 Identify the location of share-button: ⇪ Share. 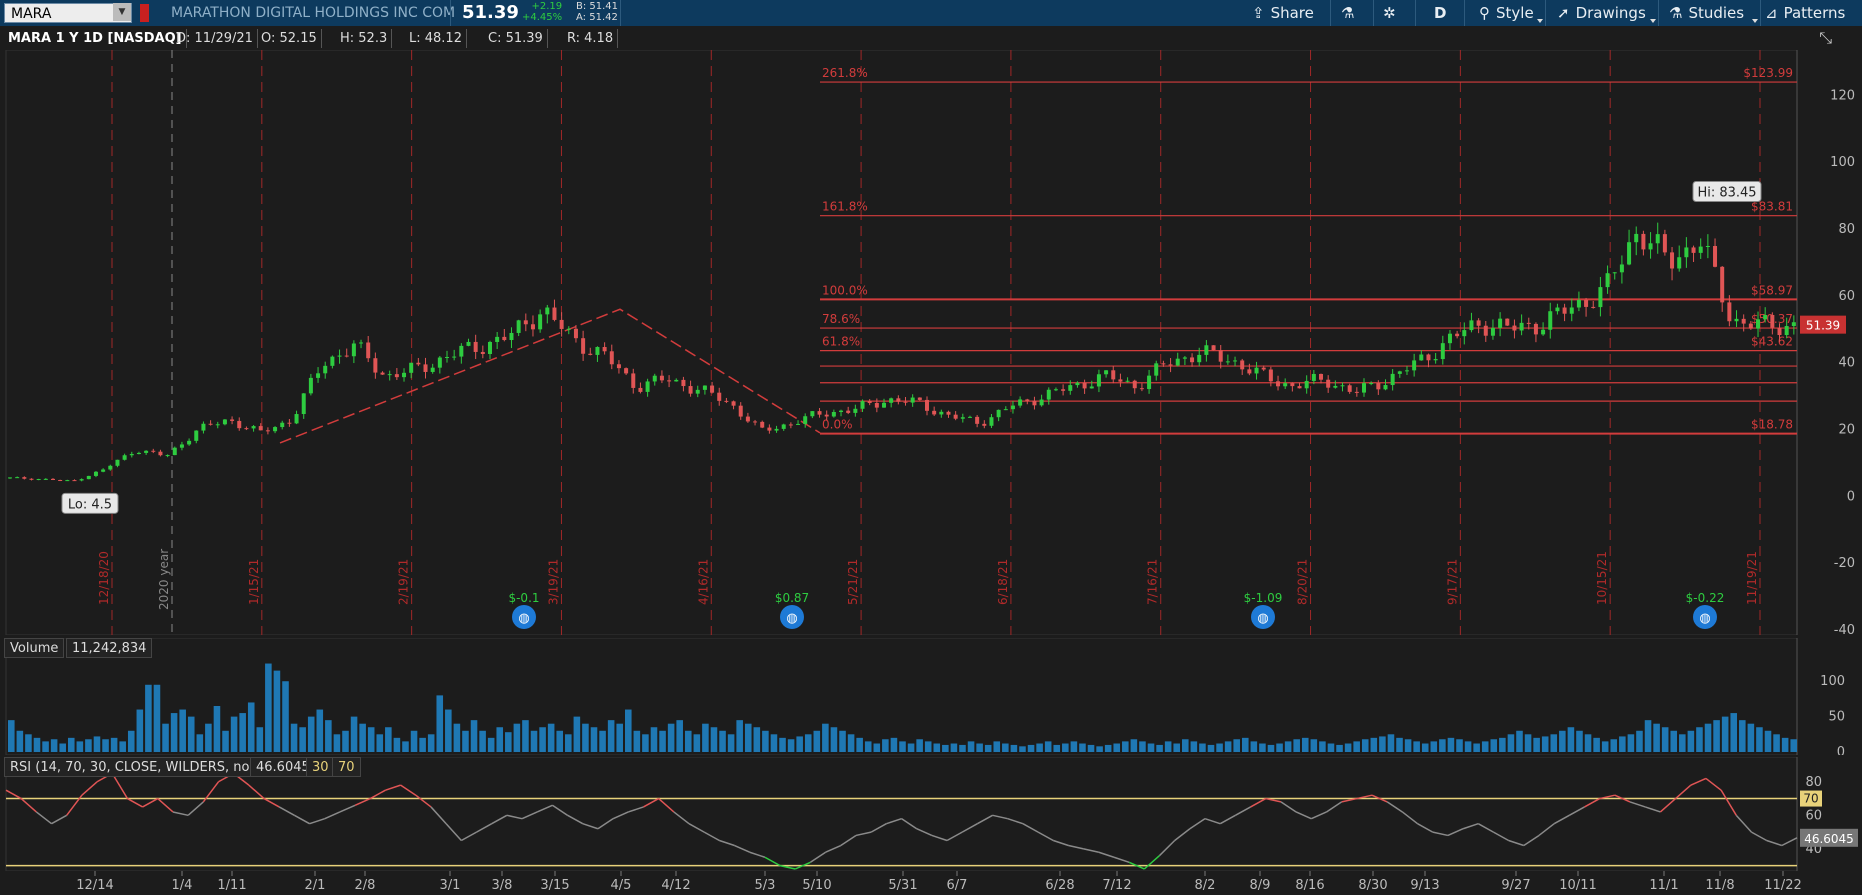
(1283, 13).